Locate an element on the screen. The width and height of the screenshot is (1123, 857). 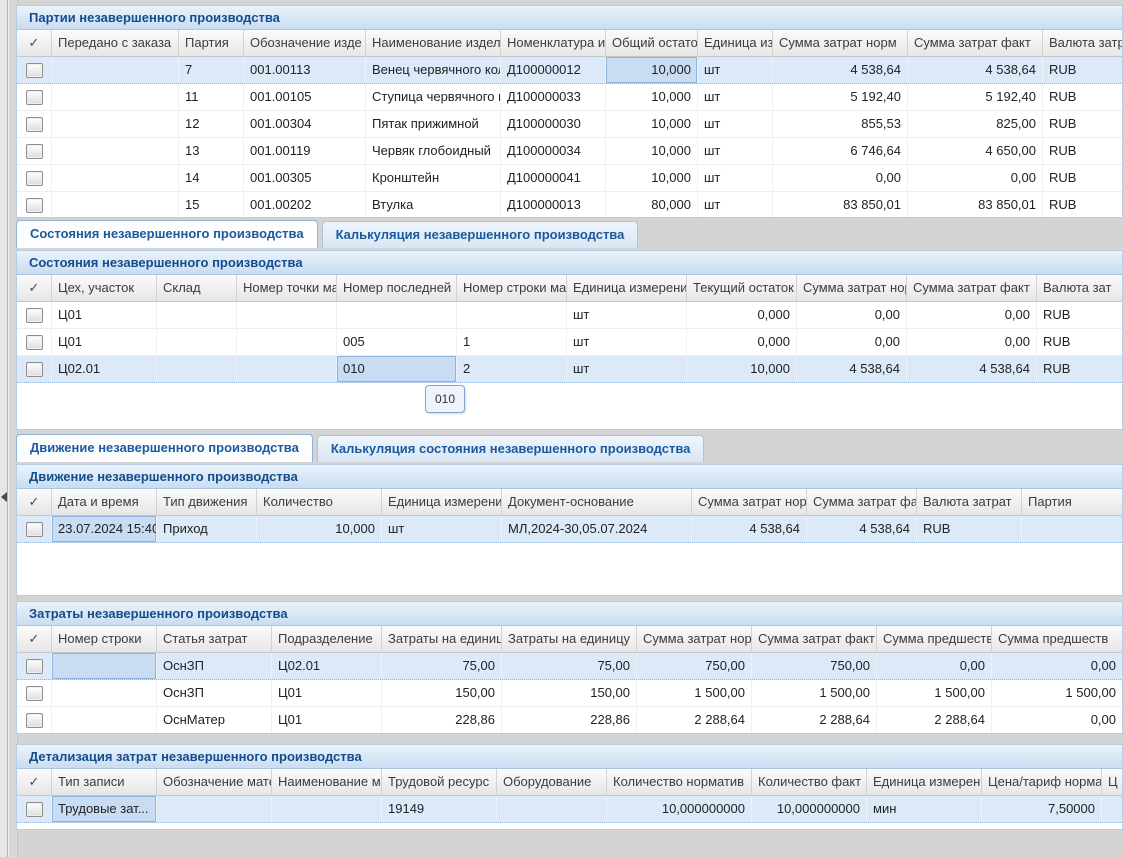
column-header: Номер строки мар is located at coordinates (512, 288).